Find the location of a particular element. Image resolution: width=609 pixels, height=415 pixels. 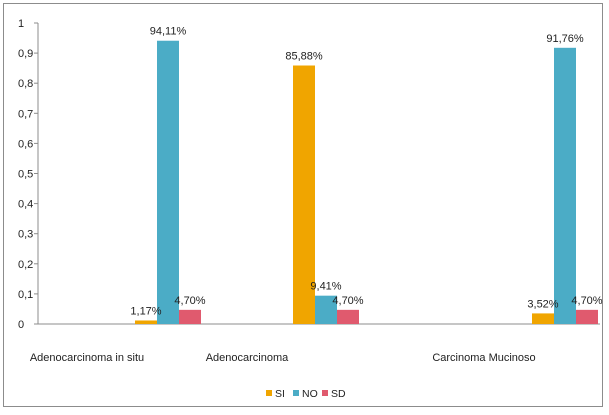

y-tick-label: 0 is located at coordinates (21, 325).